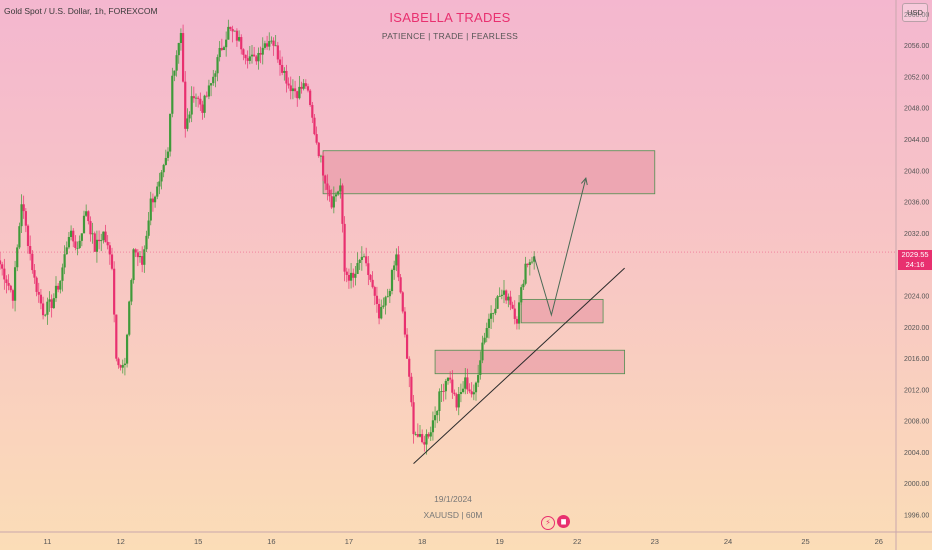  I want to click on time-axis: 11 12 15 16 17 18 19 22 23 24 25 26, so click(462, 541).